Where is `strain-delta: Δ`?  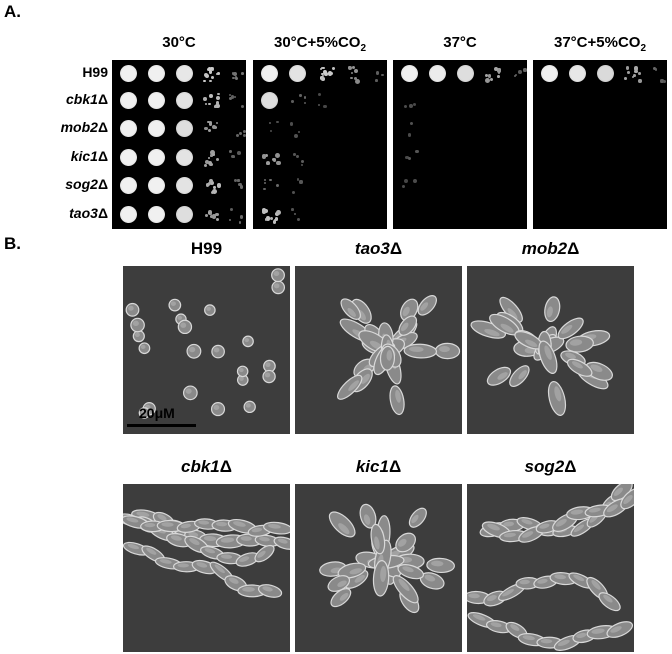 strain-delta: Δ is located at coordinates (102, 156).